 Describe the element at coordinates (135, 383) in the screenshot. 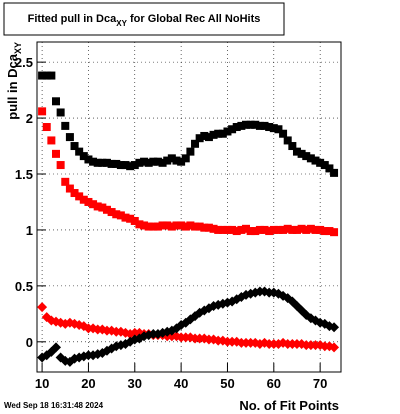

I see `x-tick-label: 30` at that location.